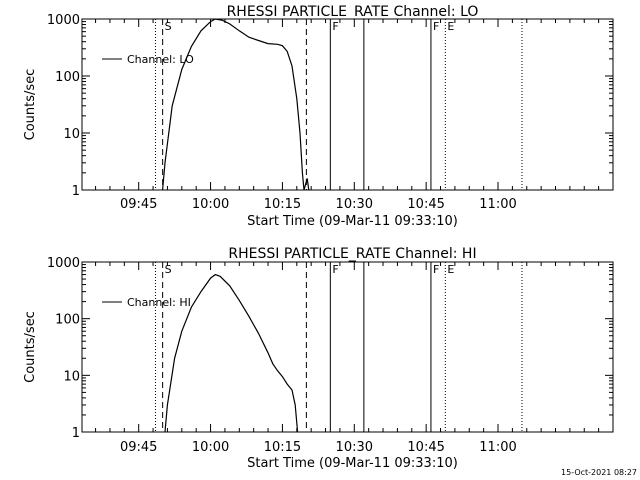 The height and width of the screenshot is (480, 640). What do you see at coordinates (160, 59) in the screenshot?
I see `legend-label: Channel: LO` at bounding box center [160, 59].